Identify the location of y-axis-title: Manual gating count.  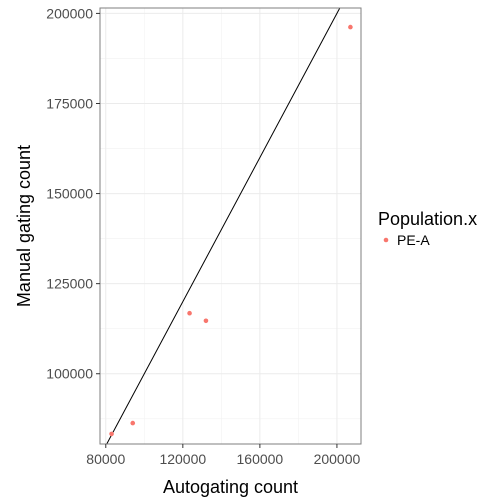
(24, 226).